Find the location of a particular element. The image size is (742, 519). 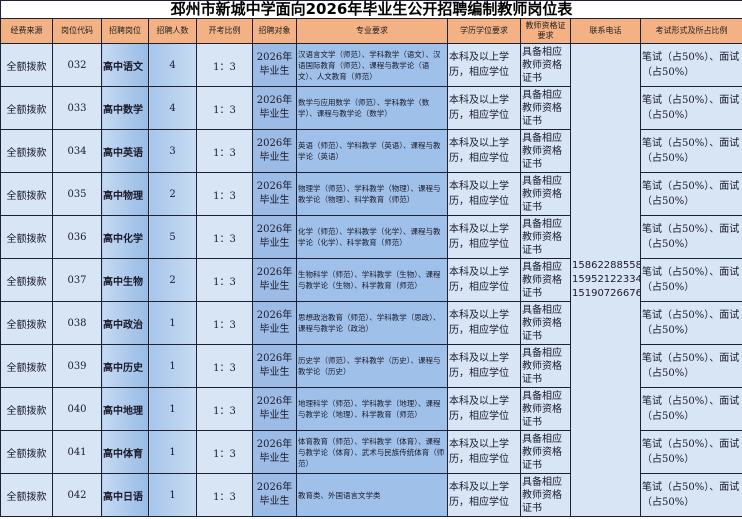

cell-code: 033 is located at coordinates (77, 108).